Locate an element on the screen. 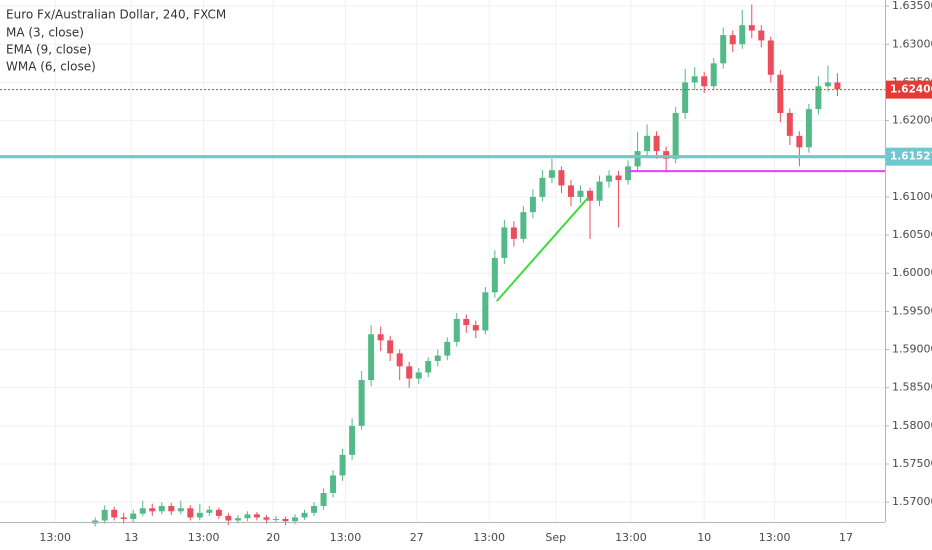  indicator-label: WMA (6, close) is located at coordinates (51, 67).